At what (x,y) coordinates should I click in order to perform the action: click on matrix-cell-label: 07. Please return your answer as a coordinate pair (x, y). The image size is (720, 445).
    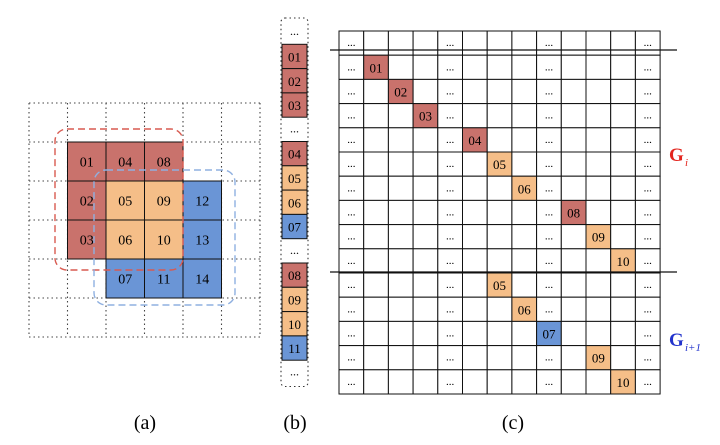
    Looking at the image, I should click on (549, 334).